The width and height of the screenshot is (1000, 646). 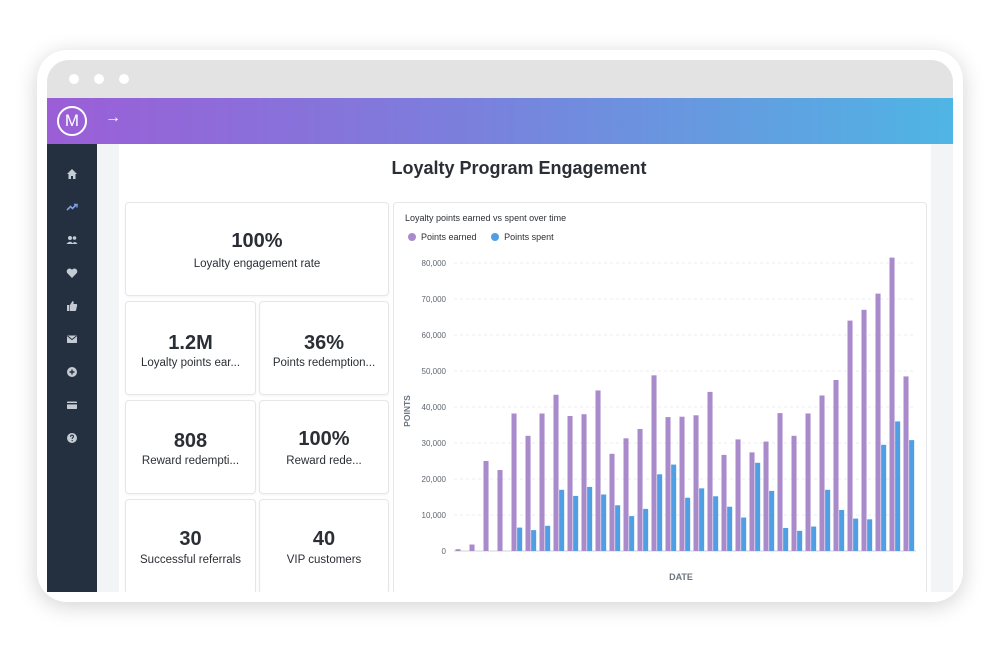 I want to click on metric-card: 40 VIP customers, so click(x=324, y=545).